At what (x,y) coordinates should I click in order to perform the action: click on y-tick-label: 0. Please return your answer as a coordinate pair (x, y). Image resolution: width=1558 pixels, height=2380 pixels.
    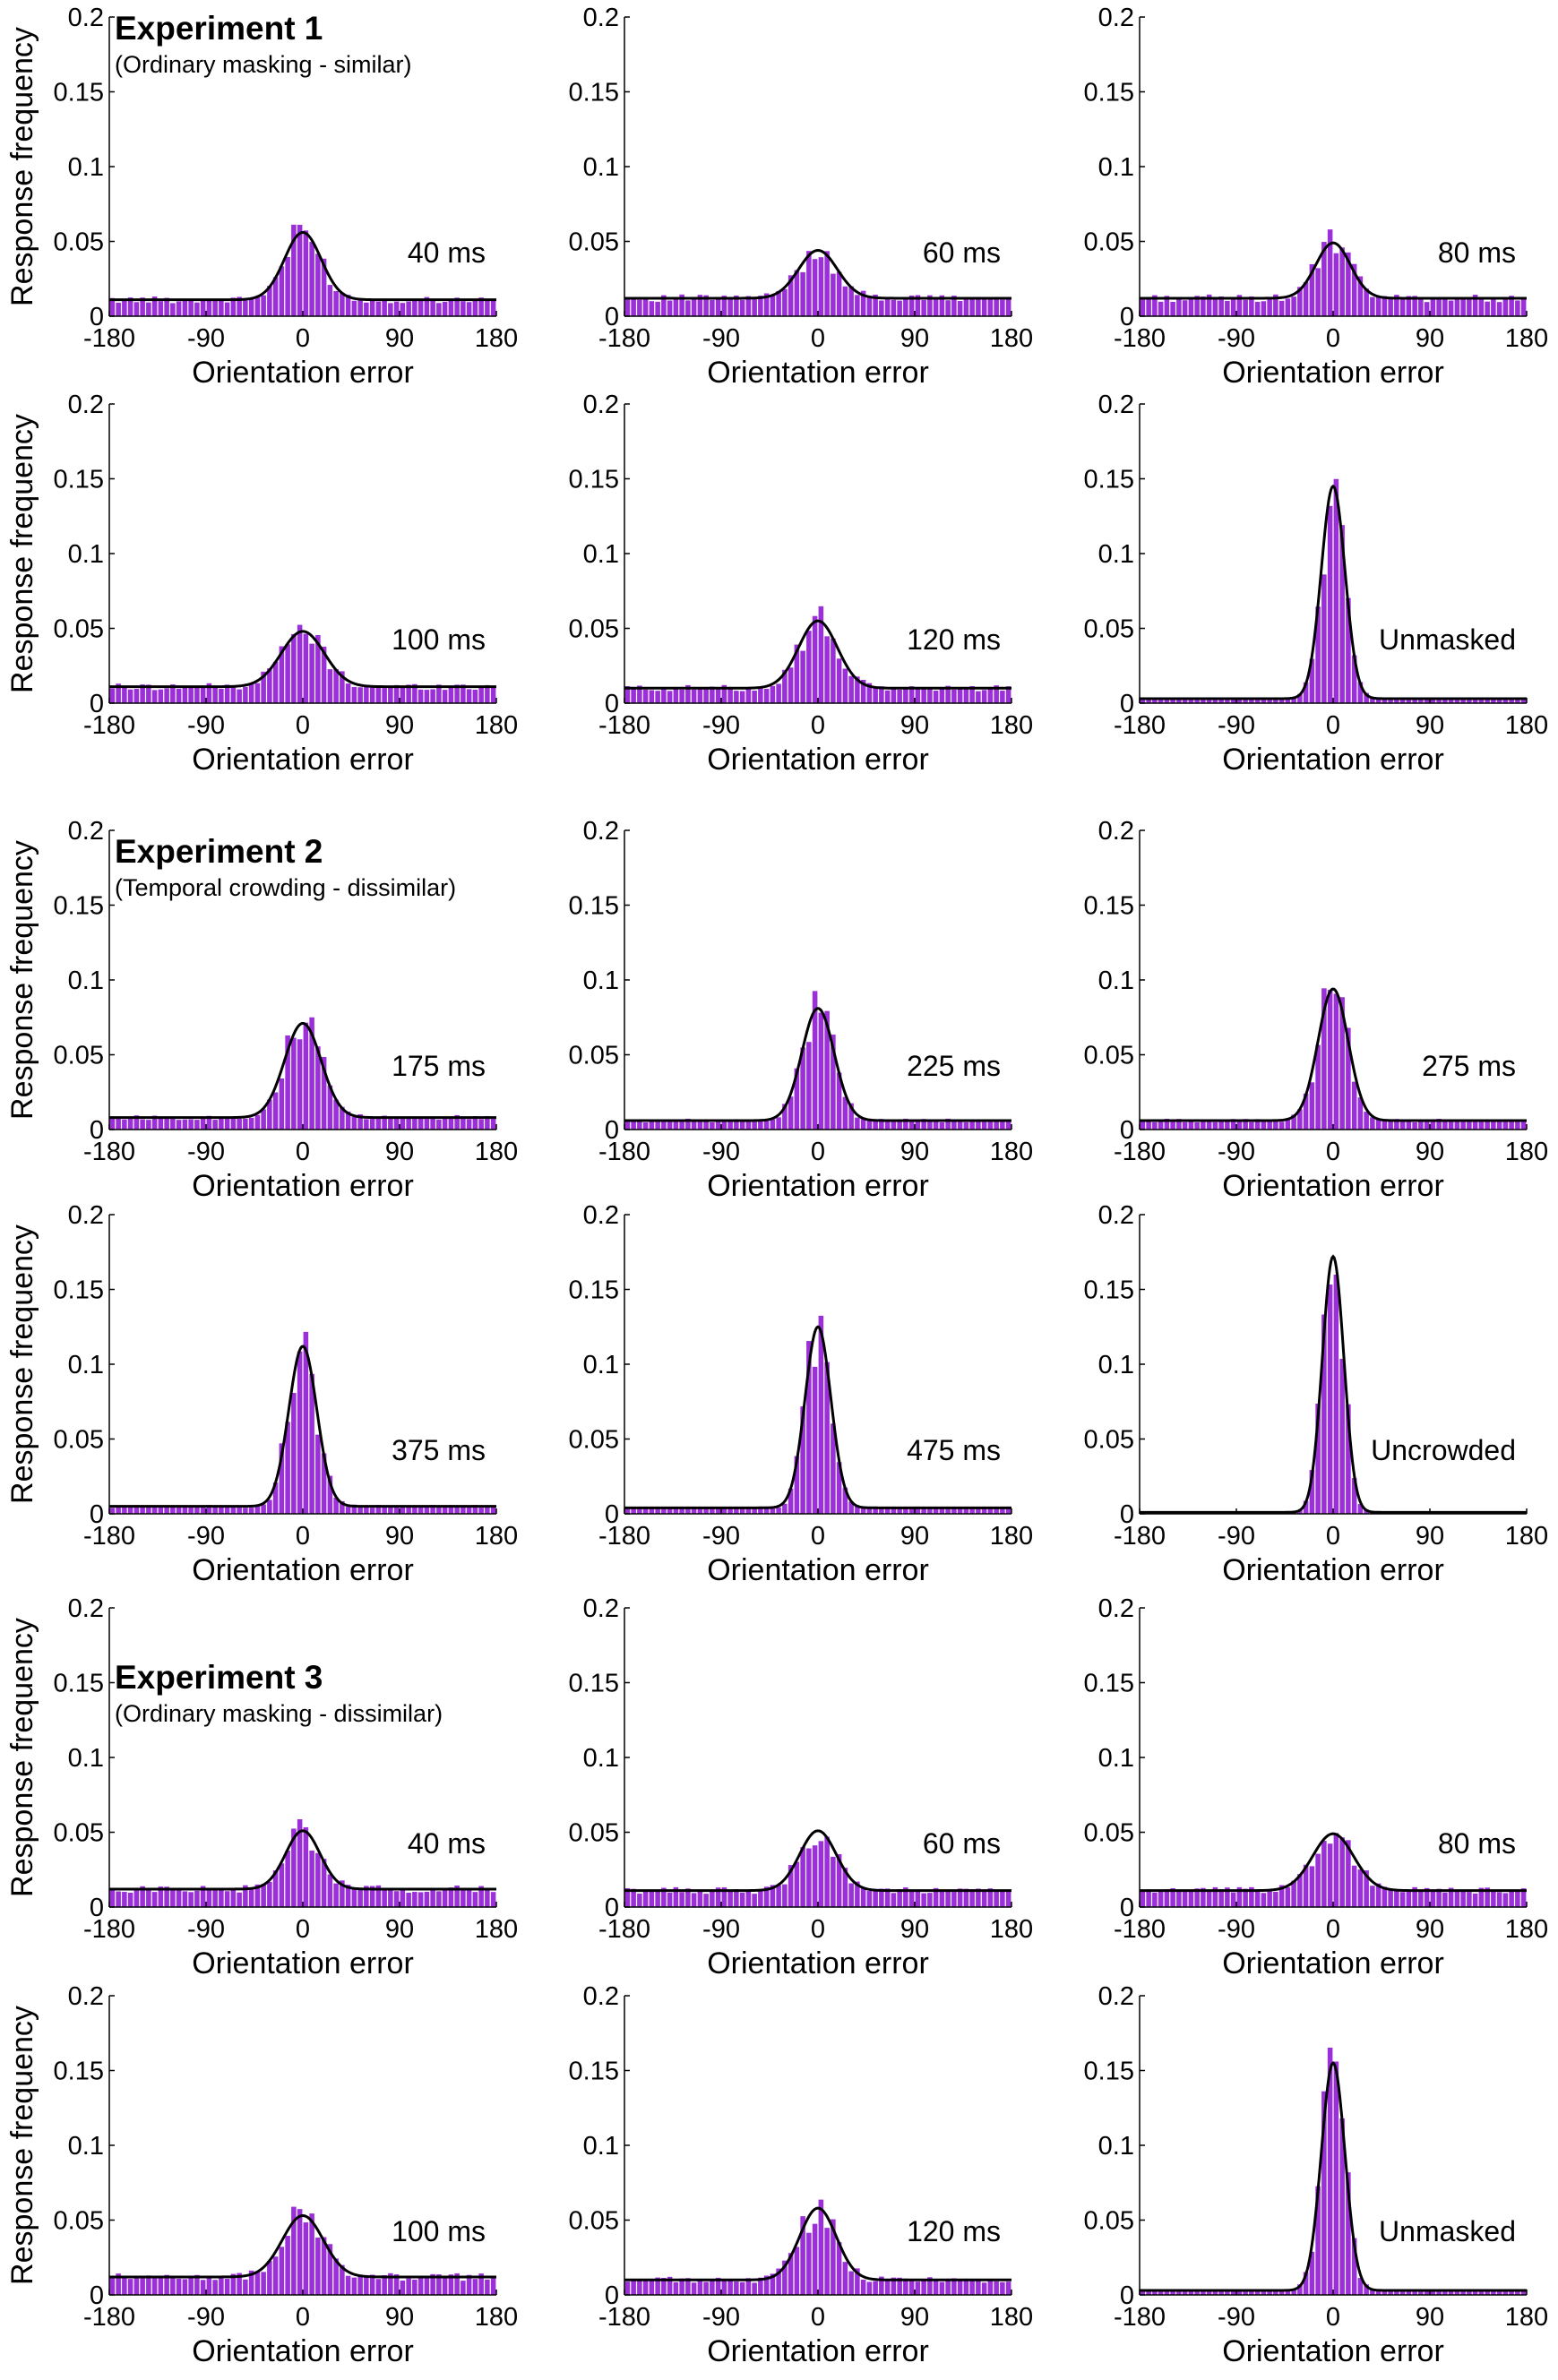
    Looking at the image, I should click on (1127, 317).